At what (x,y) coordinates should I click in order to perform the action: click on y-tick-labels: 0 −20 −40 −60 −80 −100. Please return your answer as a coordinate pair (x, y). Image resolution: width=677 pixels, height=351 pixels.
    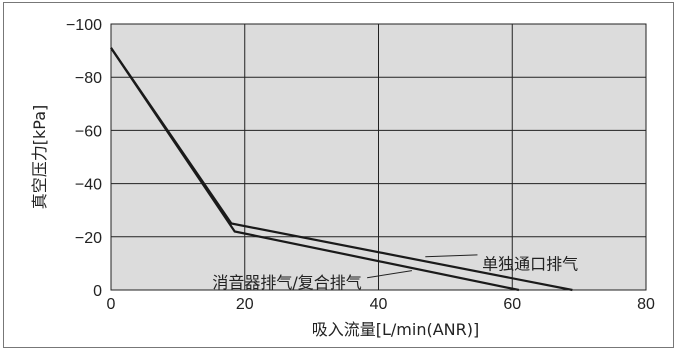
    Looking at the image, I should click on (84, 158).